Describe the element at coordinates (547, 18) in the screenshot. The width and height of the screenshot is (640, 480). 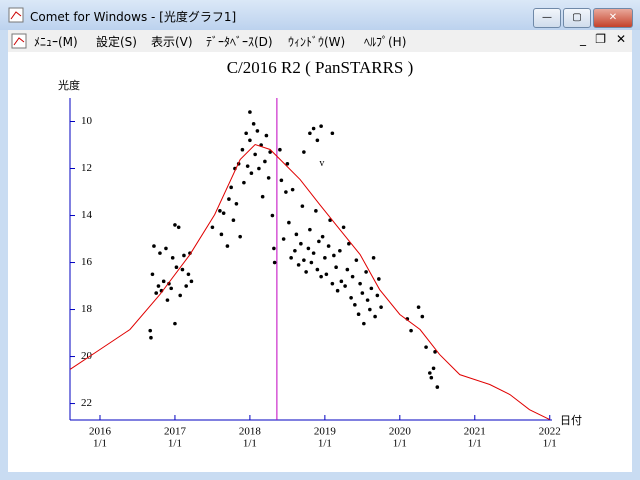
I see `minimize-button: —` at that location.